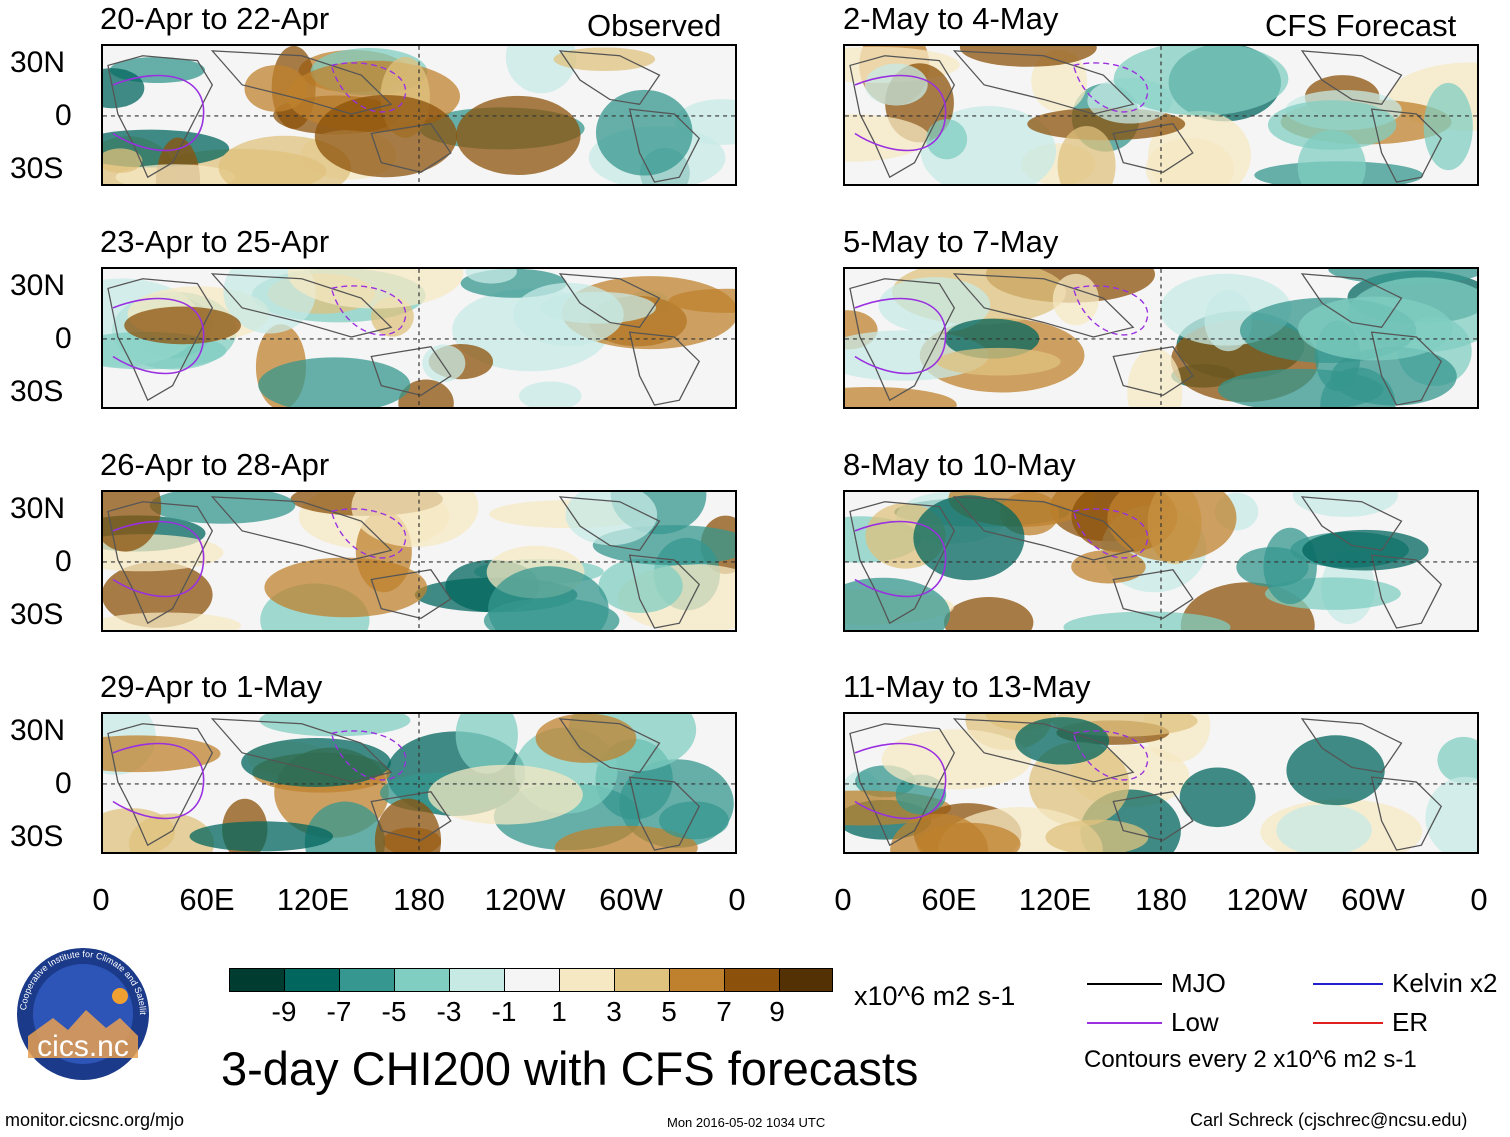 Image resolution: width=1510 pixels, height=1137 pixels. I want to click on colorbar-tick: 3, so click(614, 1011).